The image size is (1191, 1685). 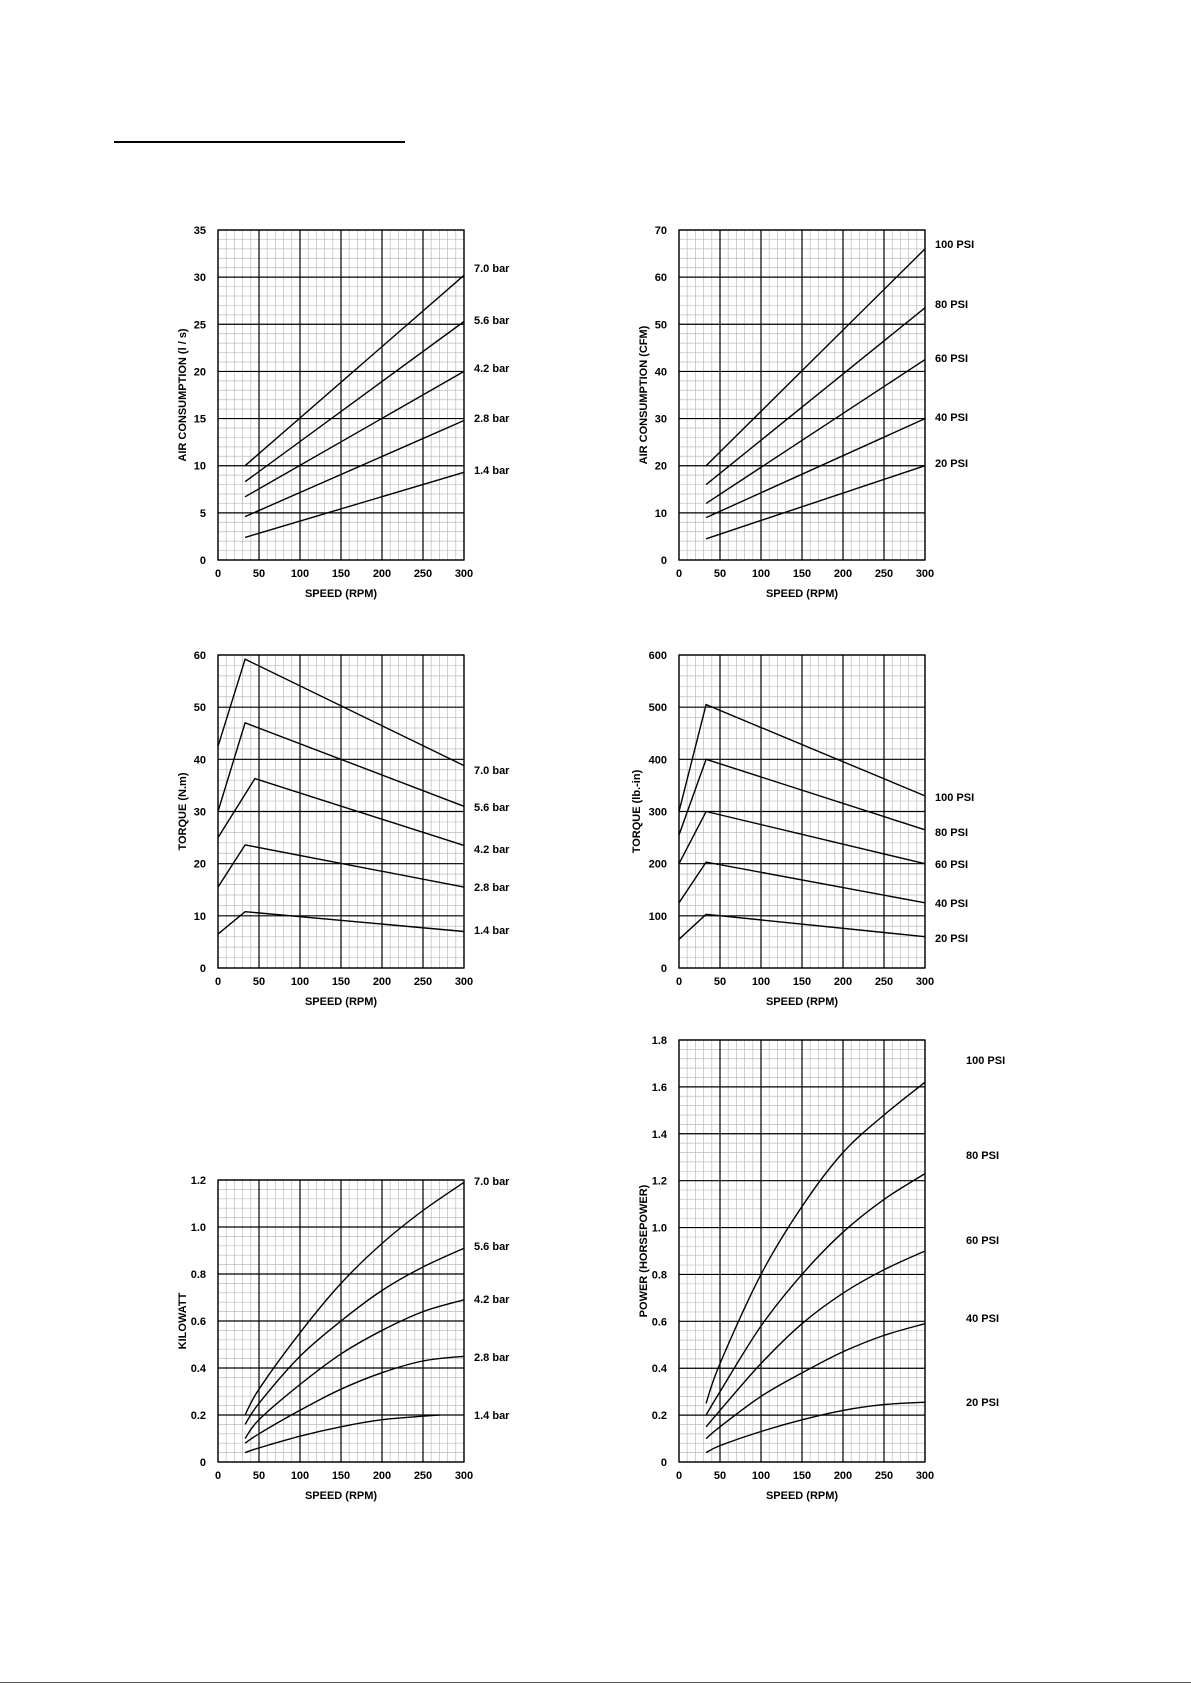 What do you see at coordinates (198, 1228) in the screenshot?
I see `y-tick-label: 1.0` at bounding box center [198, 1228].